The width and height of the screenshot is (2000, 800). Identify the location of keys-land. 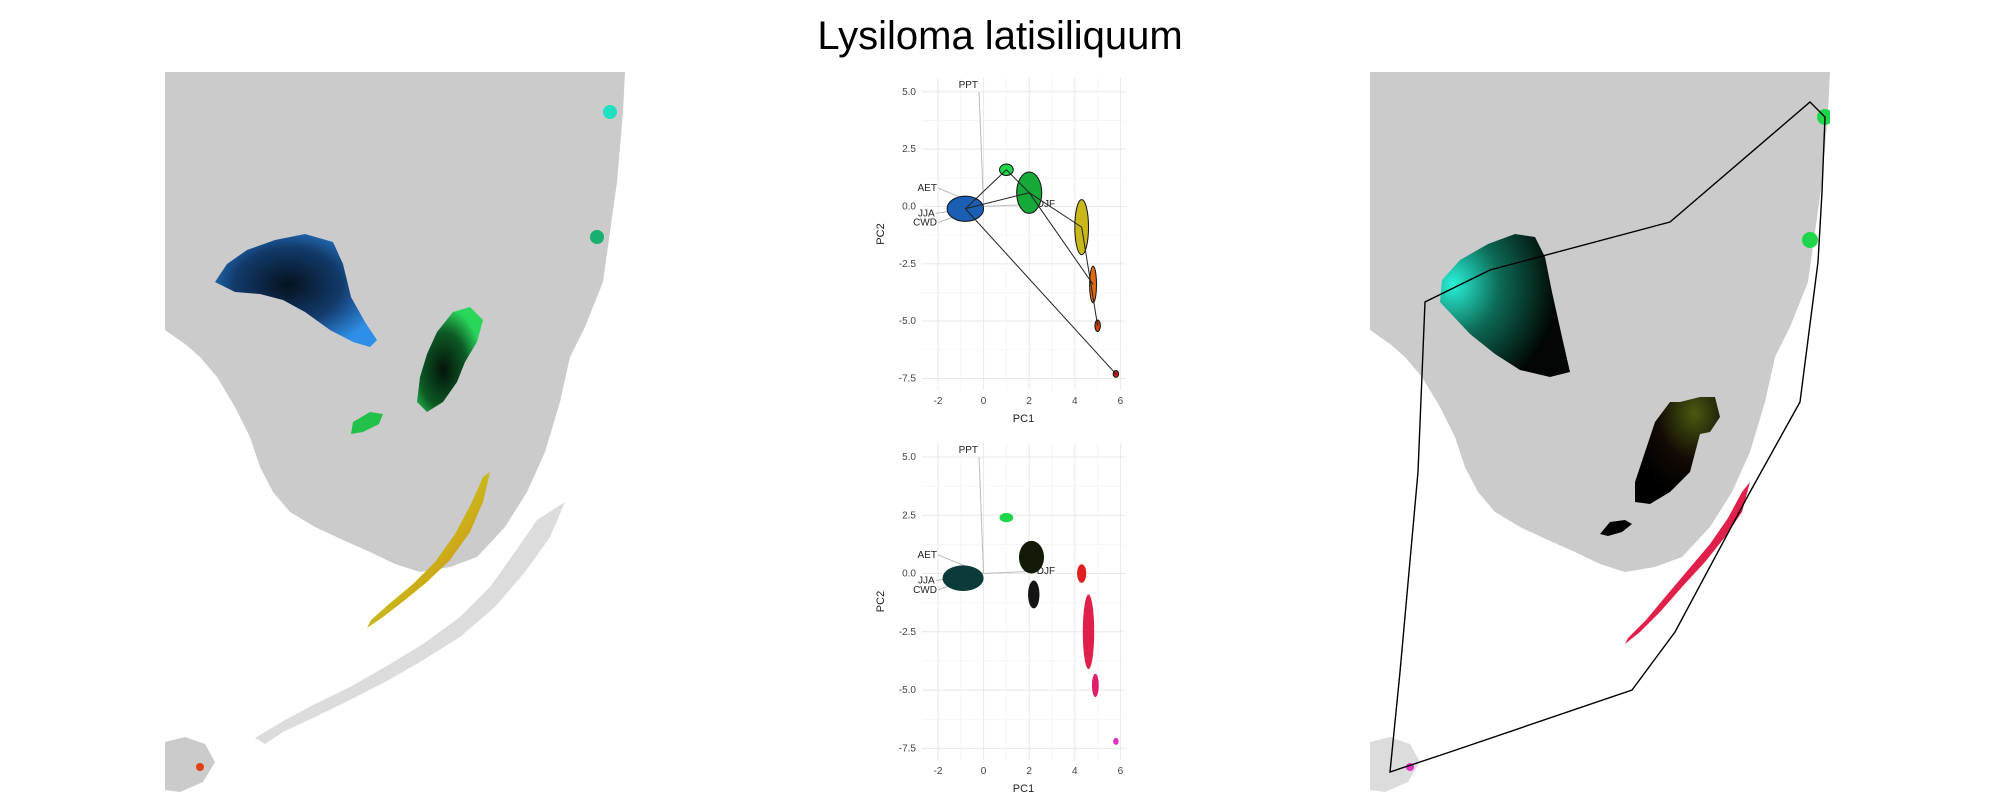
(410, 623).